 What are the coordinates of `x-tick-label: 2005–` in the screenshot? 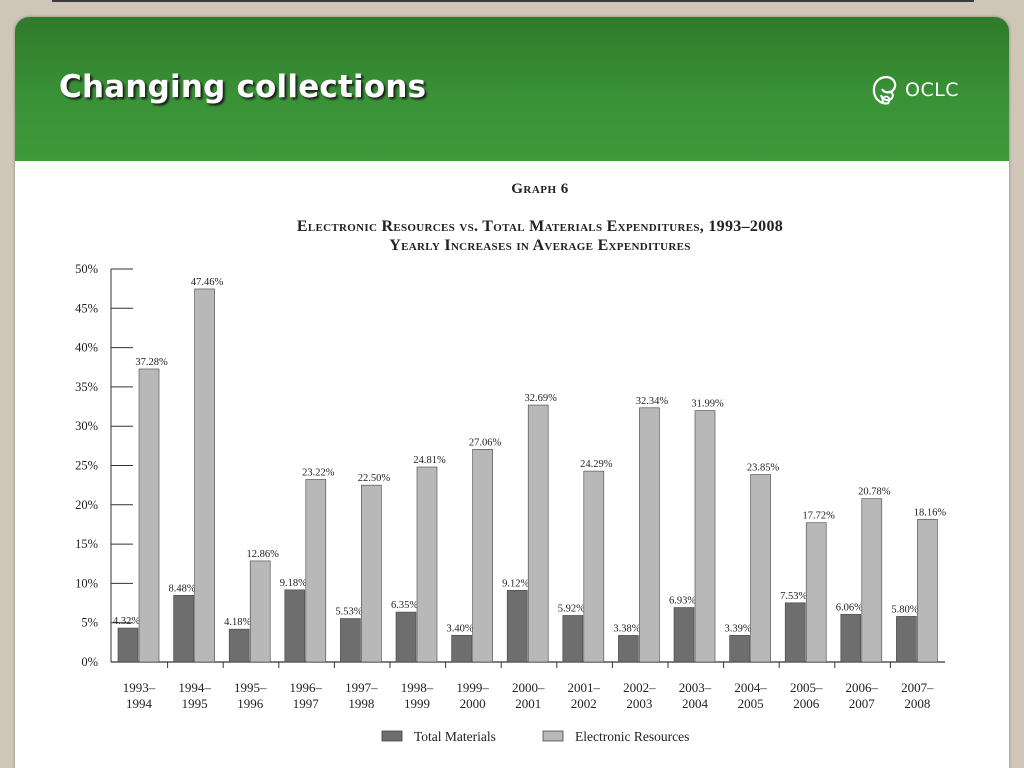 It's located at (806, 687).